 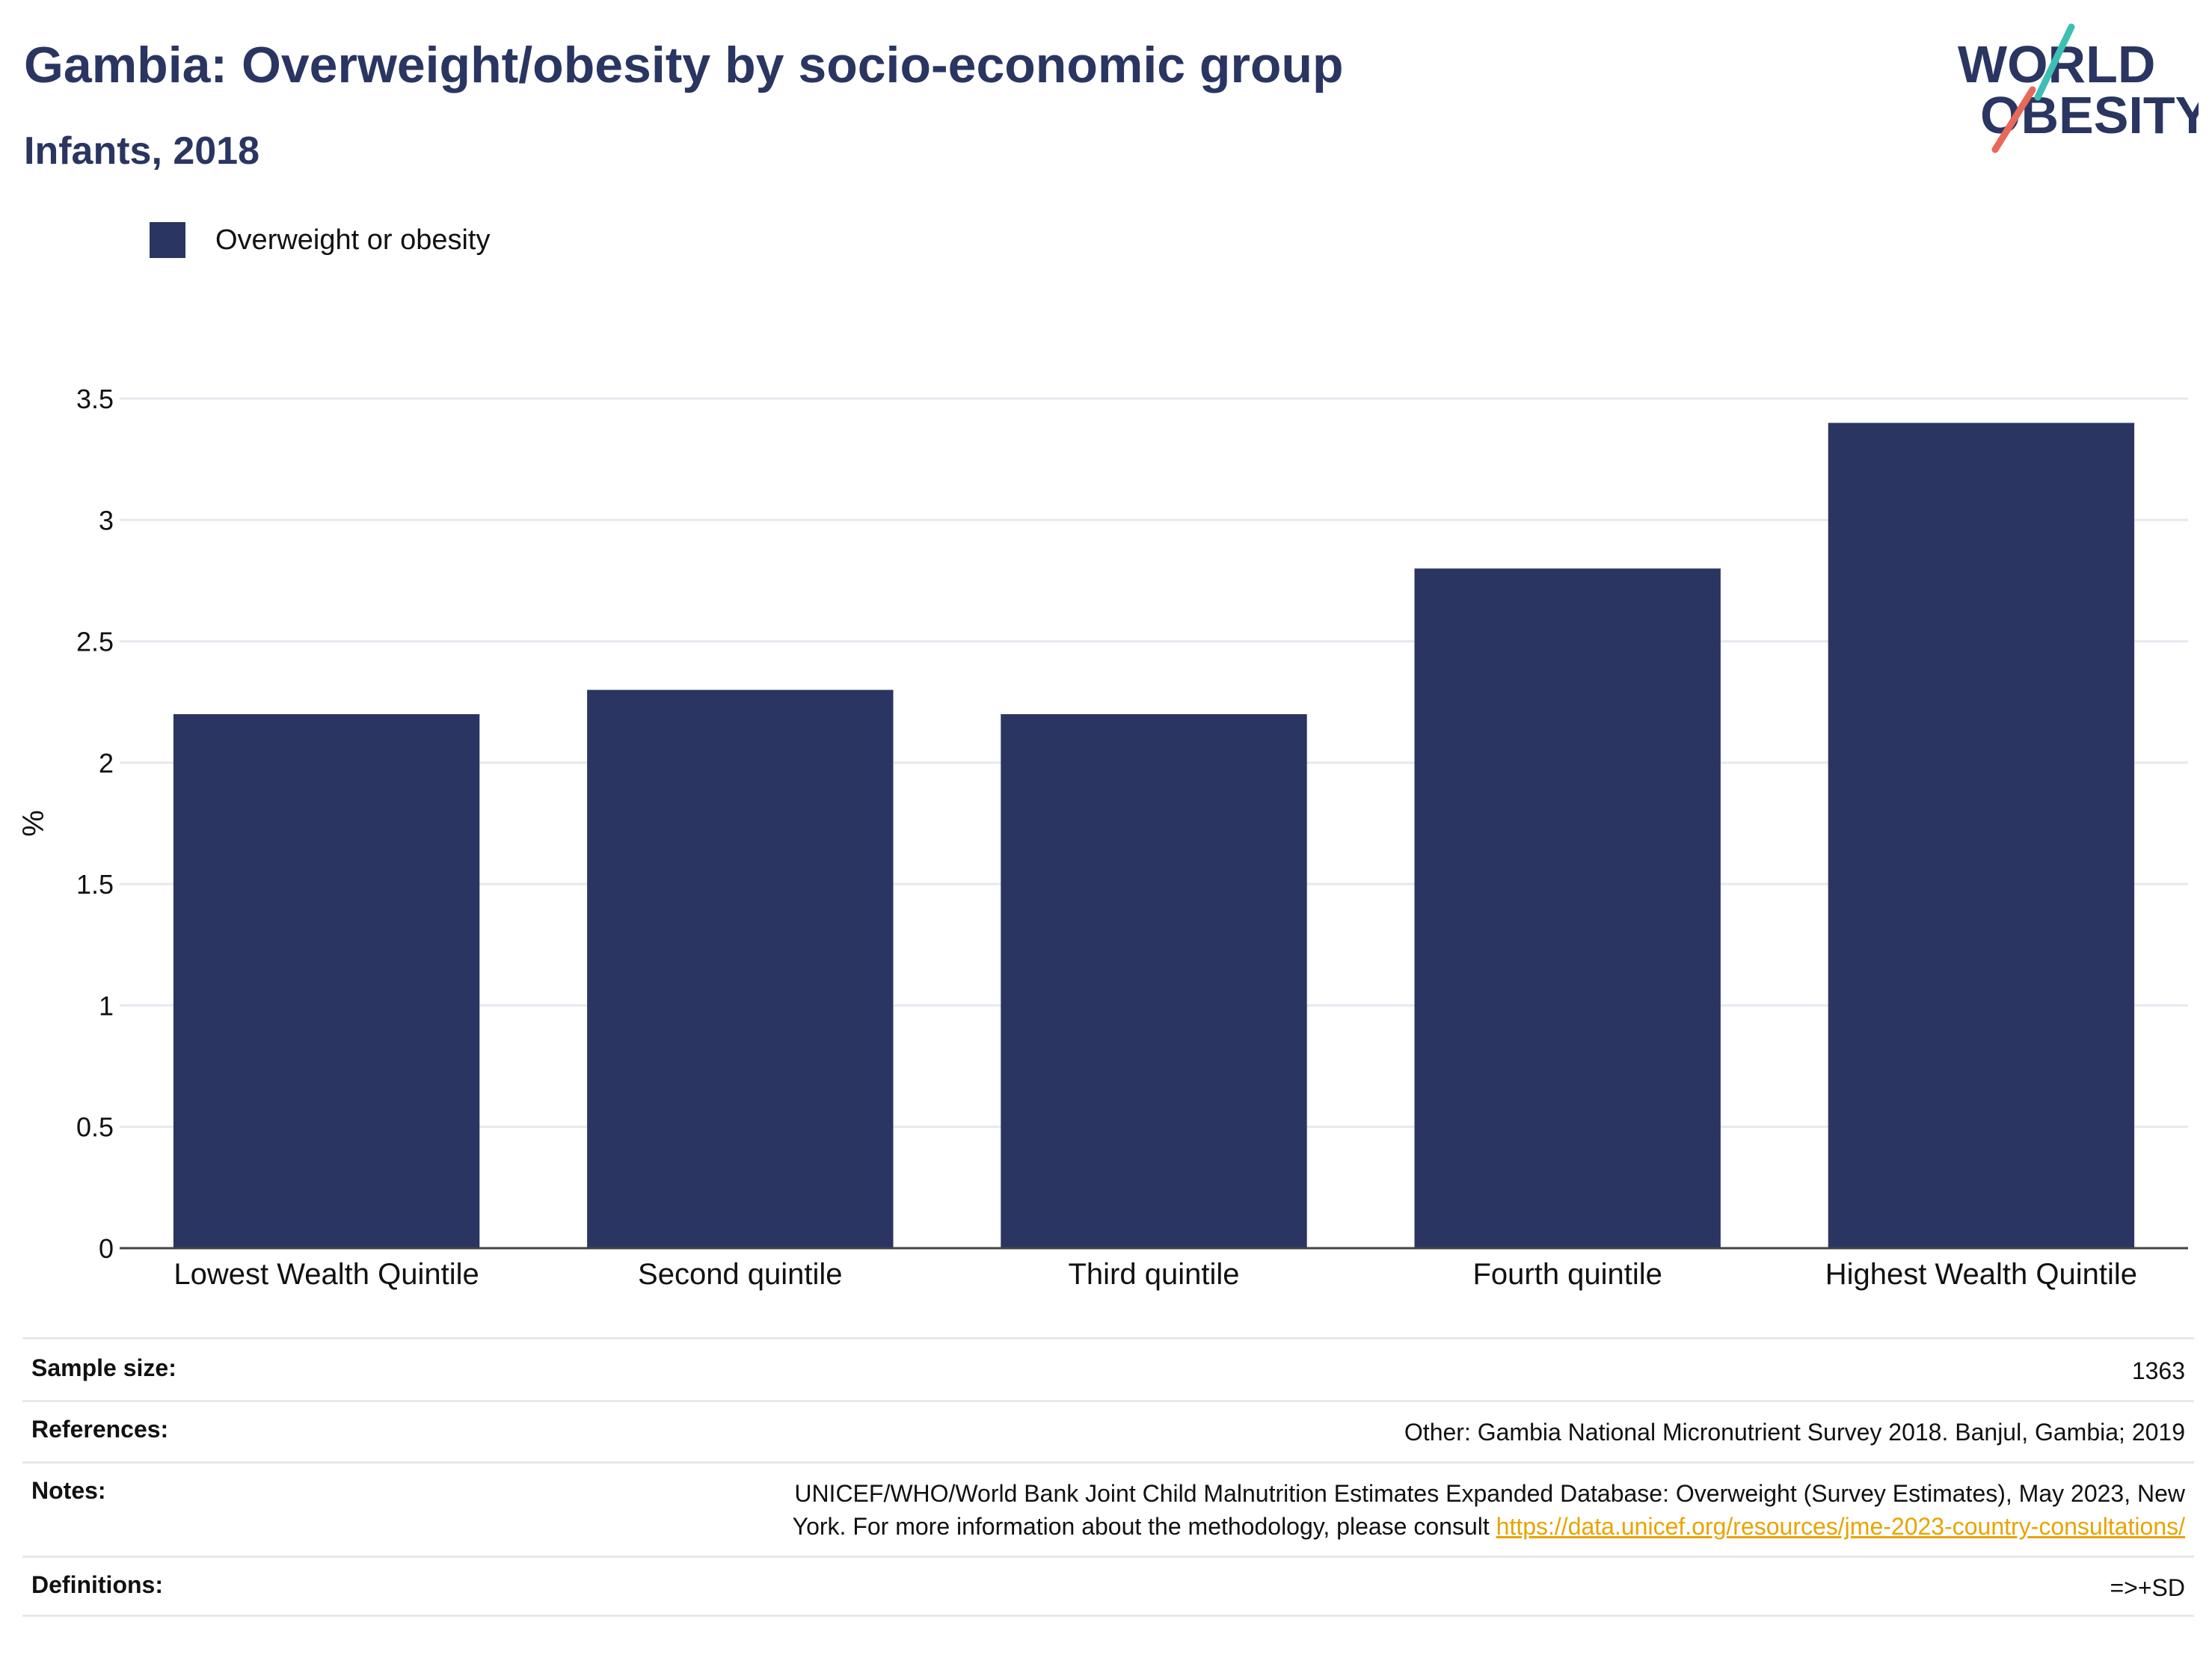 I want to click on x-tick-label: Highest Wealth Quintile, so click(x=1981, y=1274).